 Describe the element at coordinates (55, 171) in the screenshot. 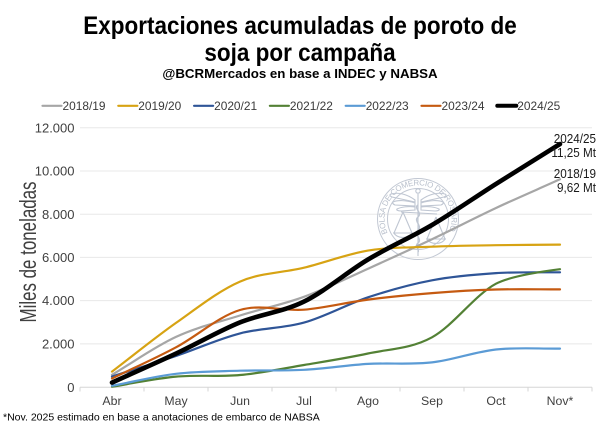

I see `svg-text: 10.000` at that location.